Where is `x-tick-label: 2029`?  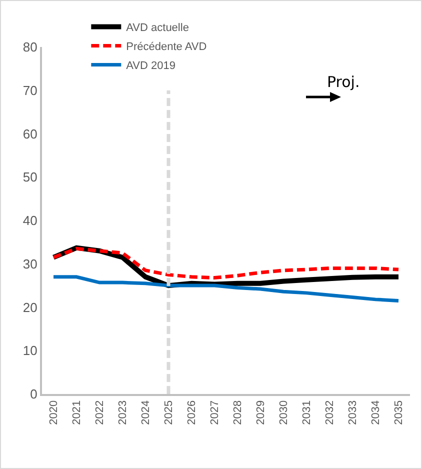
x-tick-label: 2029 is located at coordinates (261, 412).